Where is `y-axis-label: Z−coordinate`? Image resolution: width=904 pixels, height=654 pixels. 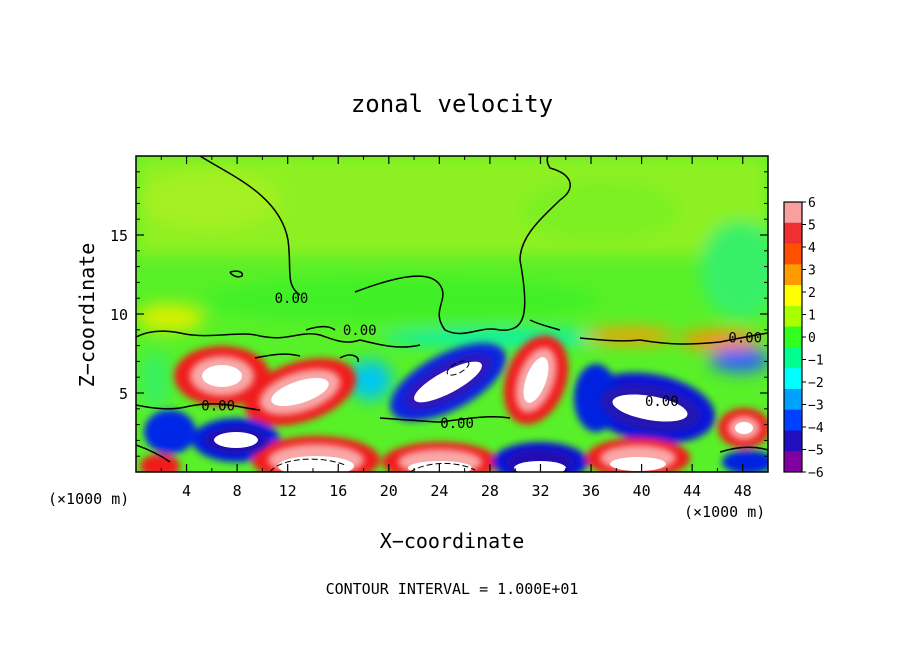
y-axis-label: Z−coordinate is located at coordinates (87, 315).